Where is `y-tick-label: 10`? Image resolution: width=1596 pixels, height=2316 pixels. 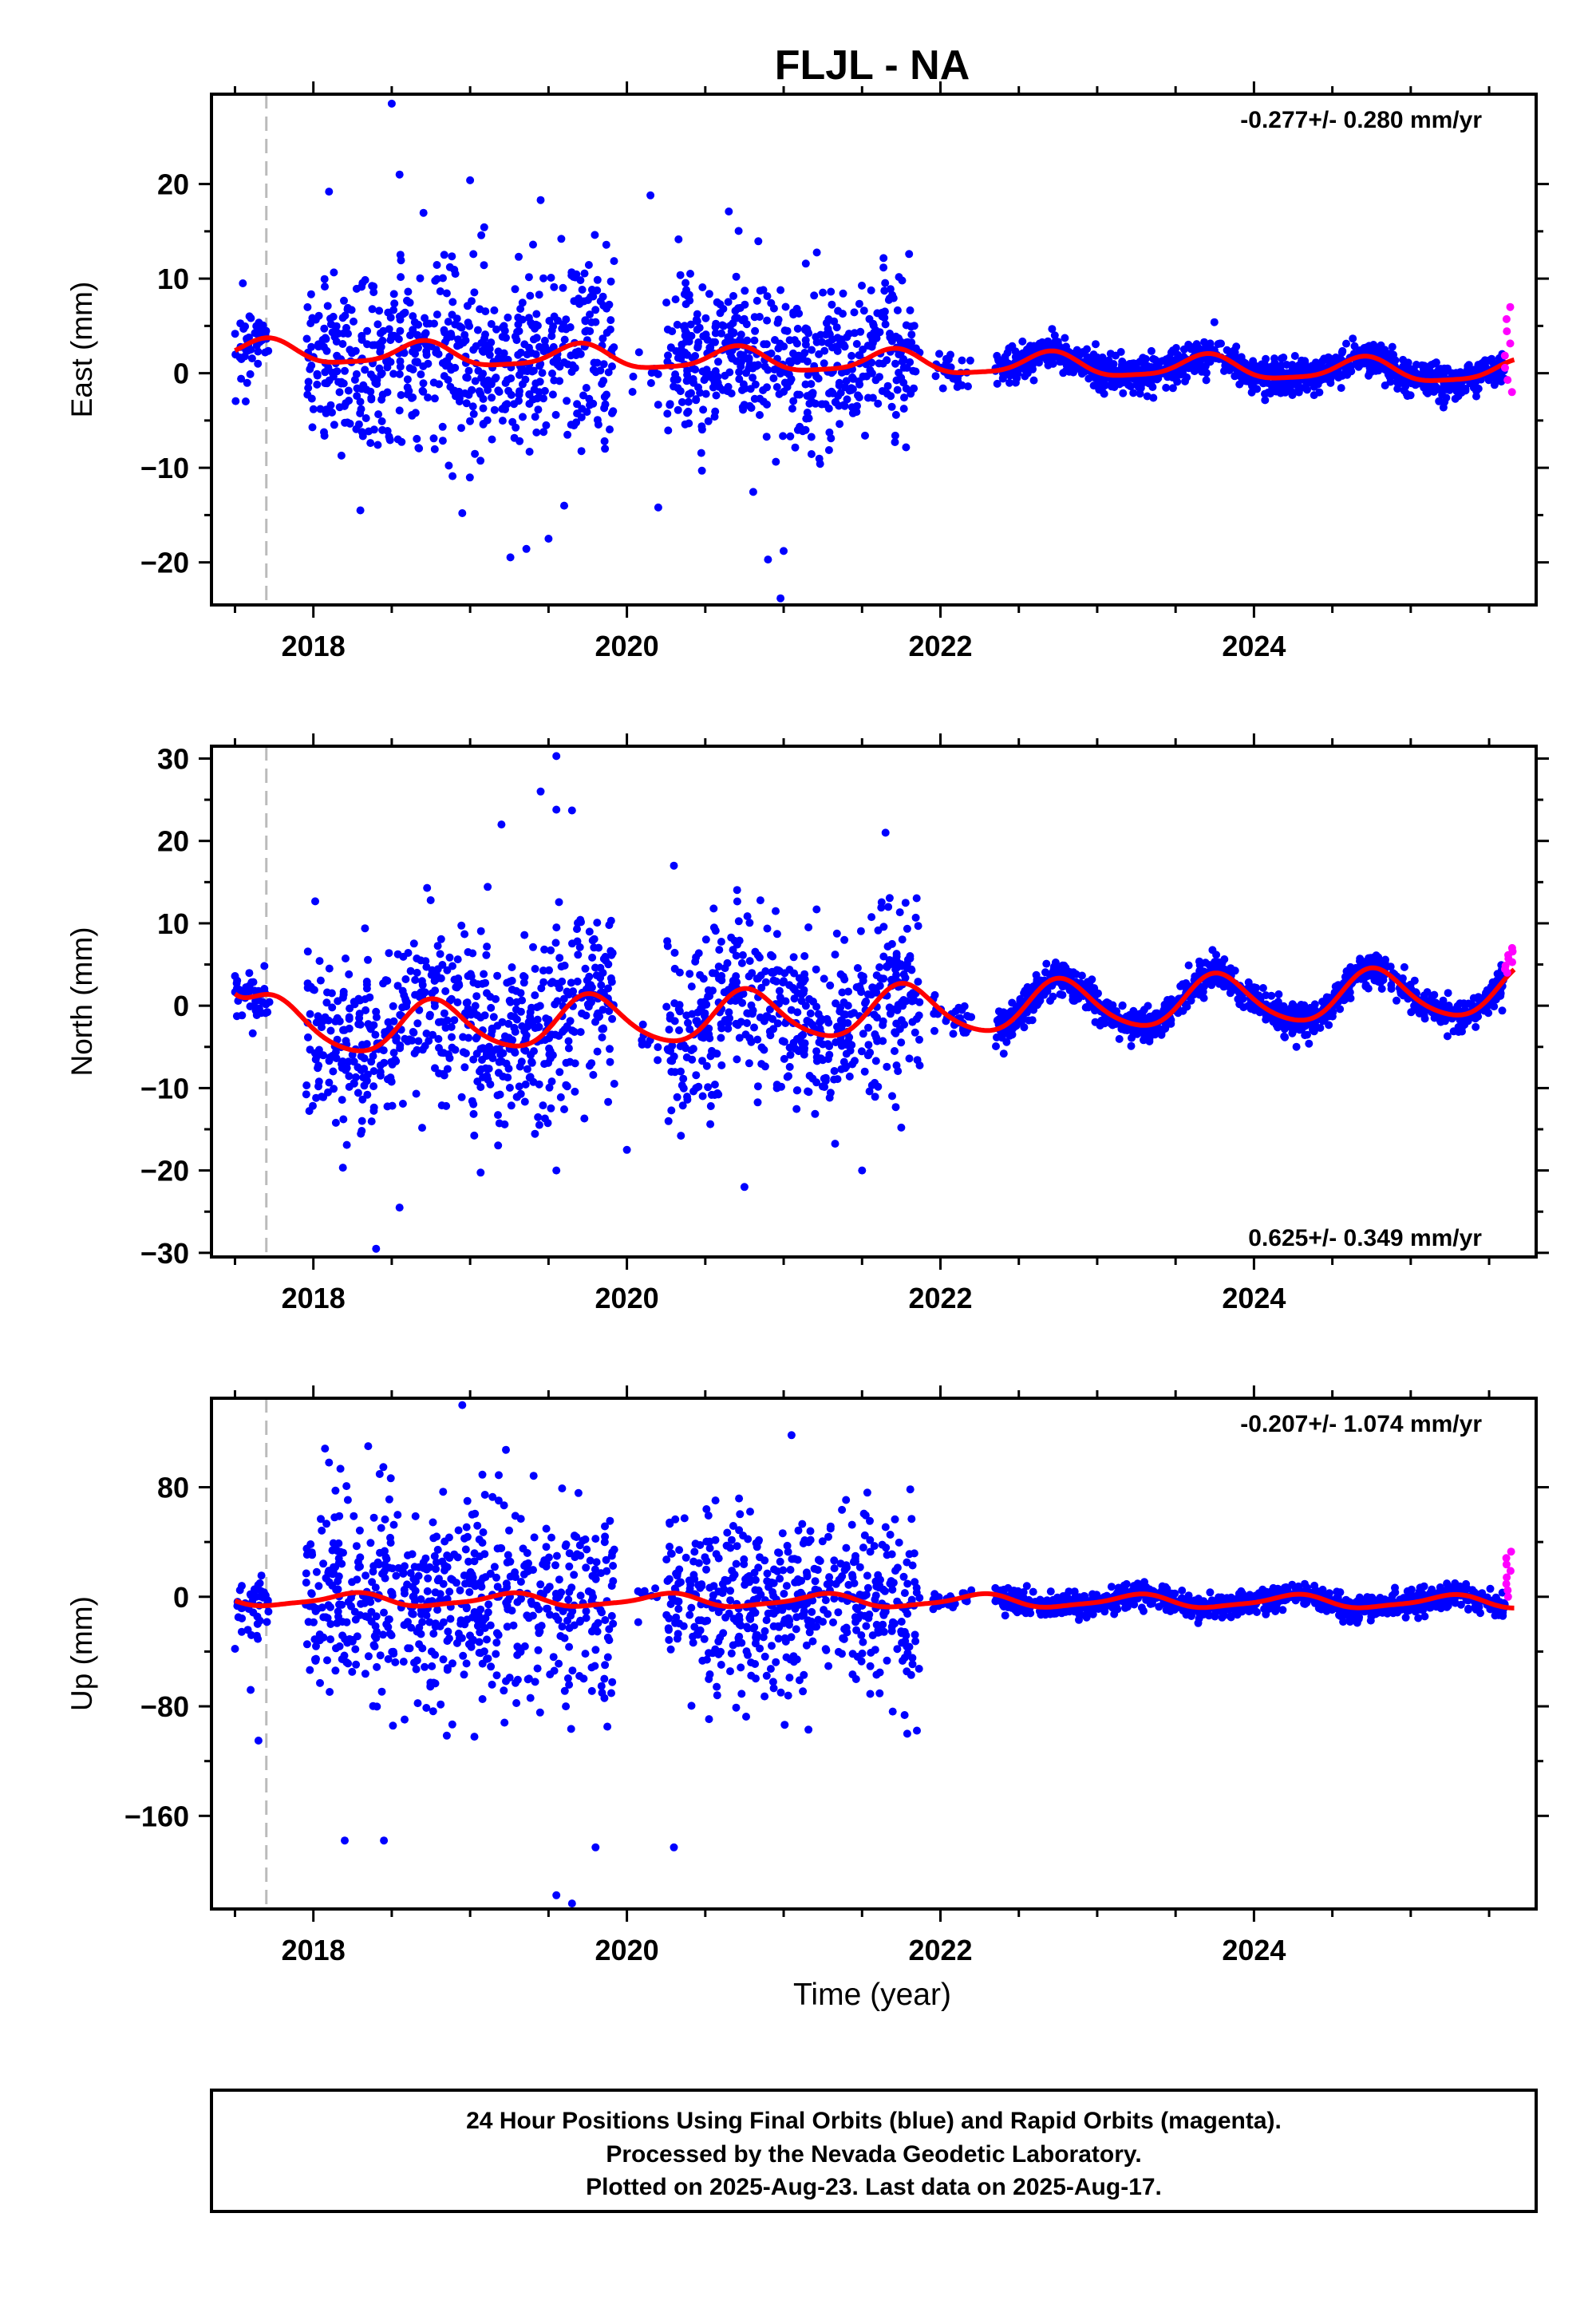 y-tick-label: 10 is located at coordinates (173, 923).